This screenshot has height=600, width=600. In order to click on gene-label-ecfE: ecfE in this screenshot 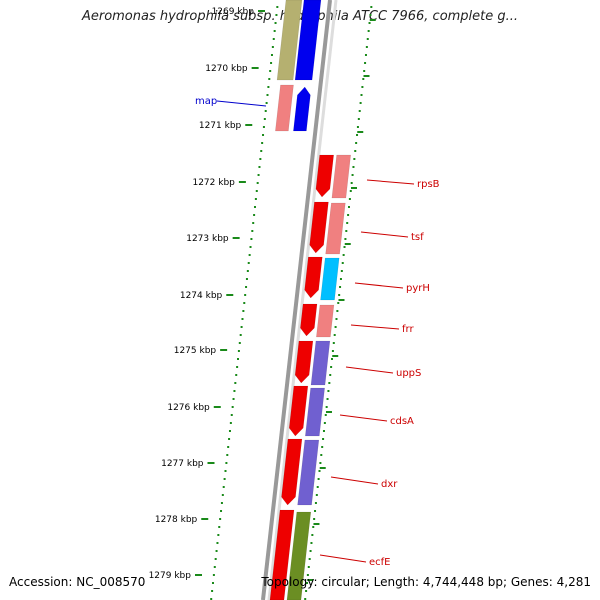, I will do `click(380, 562)`.